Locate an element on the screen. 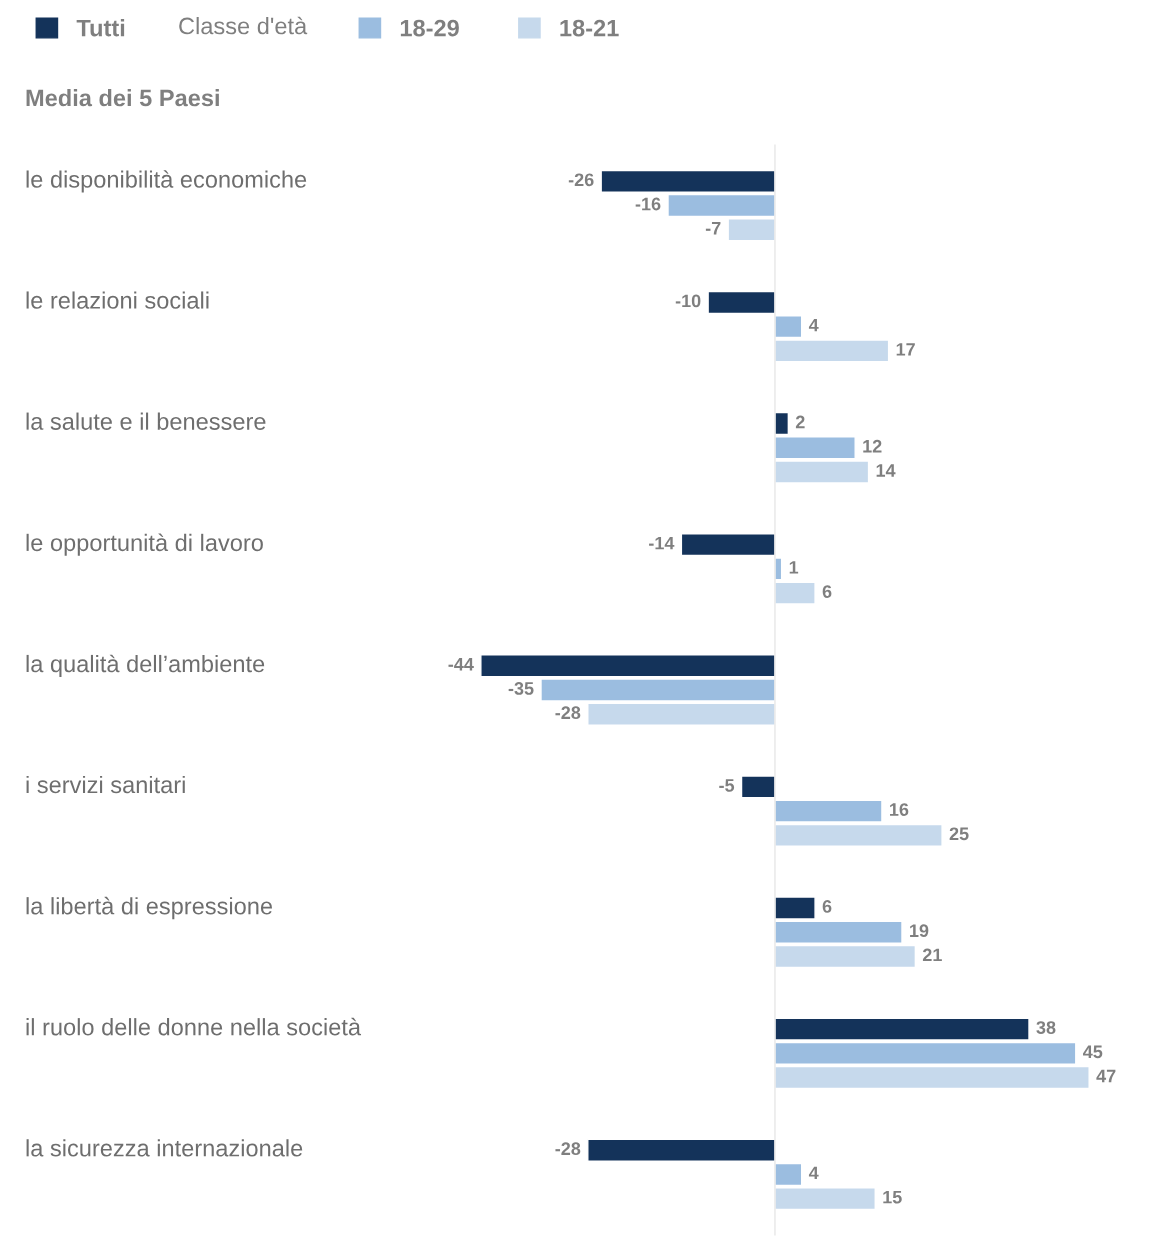  data-label: 1 is located at coordinates (794, 567).